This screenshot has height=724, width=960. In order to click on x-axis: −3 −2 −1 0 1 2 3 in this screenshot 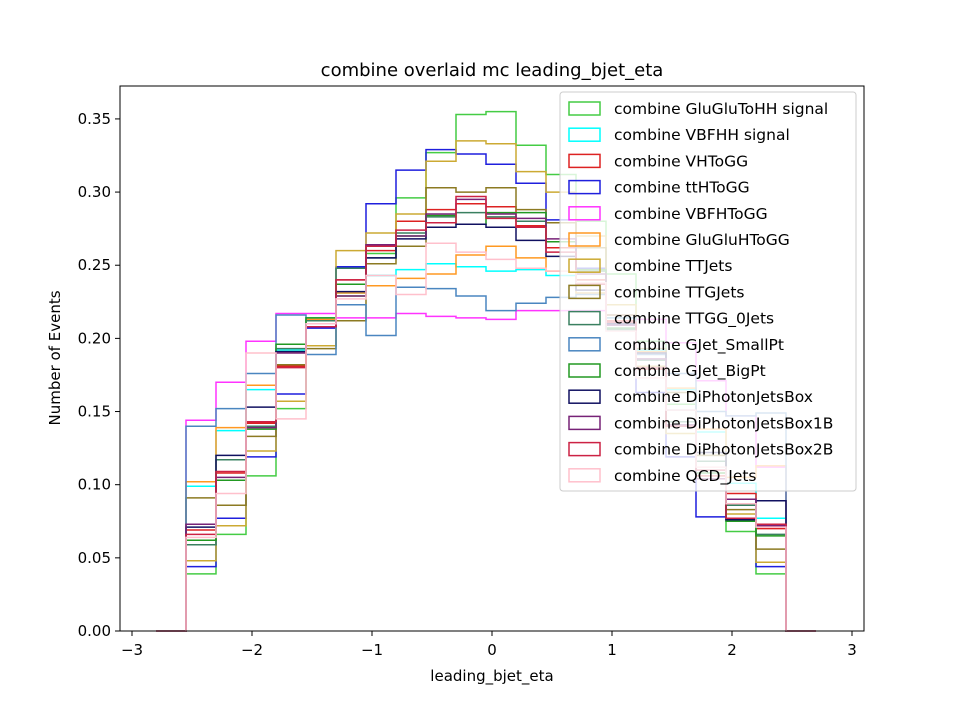, I will do `click(489, 645)`.